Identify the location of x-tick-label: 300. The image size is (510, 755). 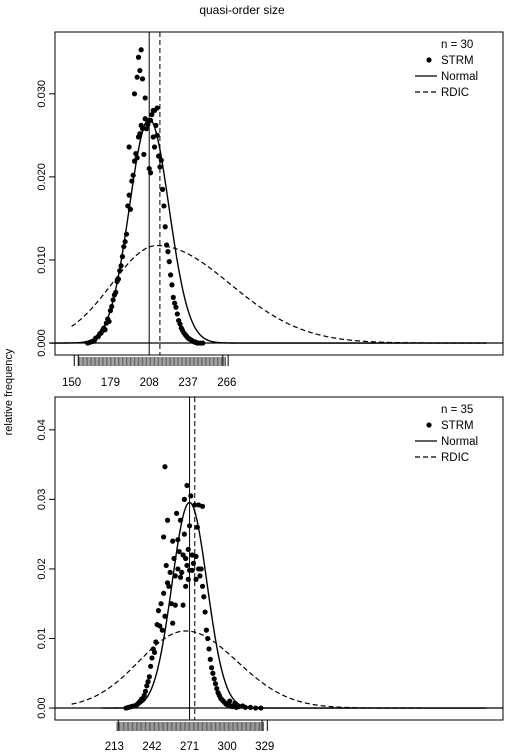
(227, 747).